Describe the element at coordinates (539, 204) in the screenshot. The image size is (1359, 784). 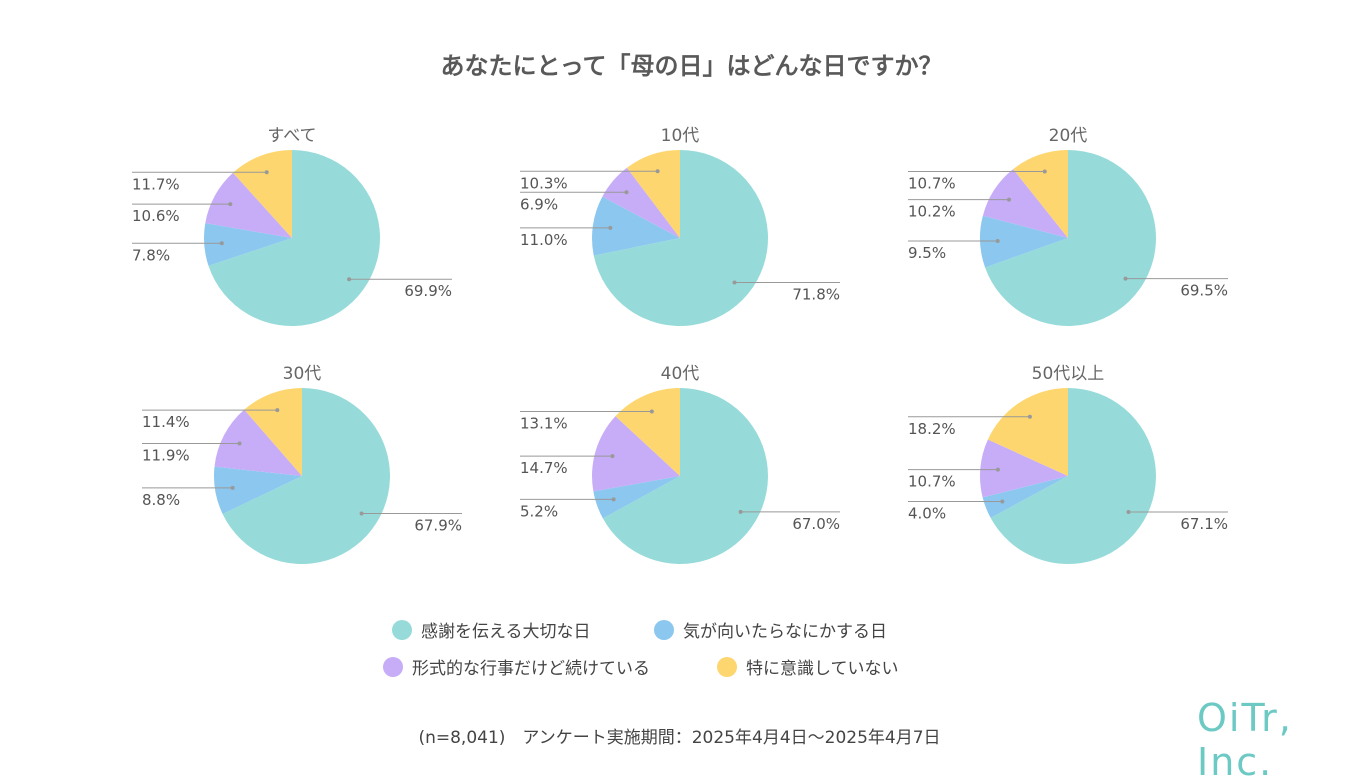
I see `pie-1-label-2: 6.9%` at that location.